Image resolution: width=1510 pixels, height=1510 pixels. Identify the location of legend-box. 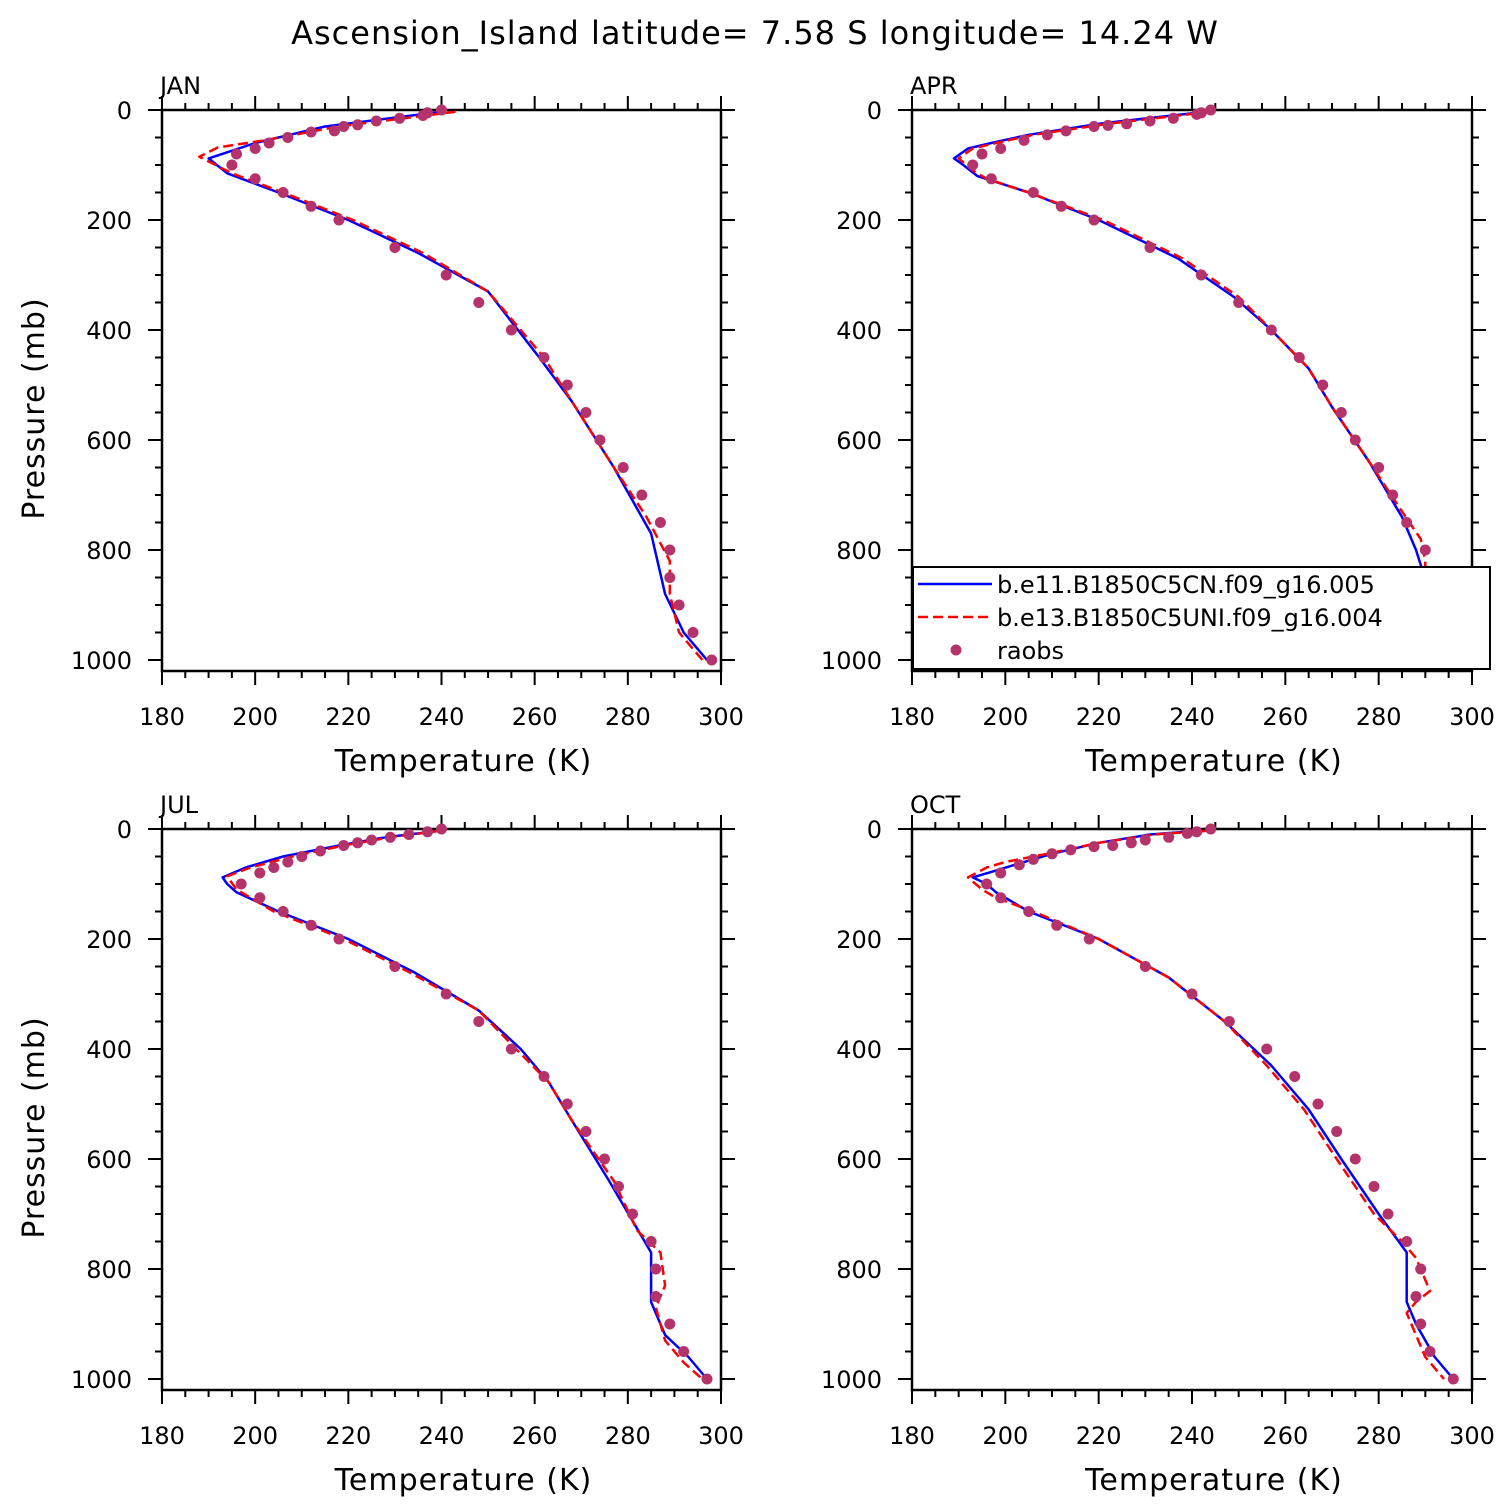
(1201, 618).